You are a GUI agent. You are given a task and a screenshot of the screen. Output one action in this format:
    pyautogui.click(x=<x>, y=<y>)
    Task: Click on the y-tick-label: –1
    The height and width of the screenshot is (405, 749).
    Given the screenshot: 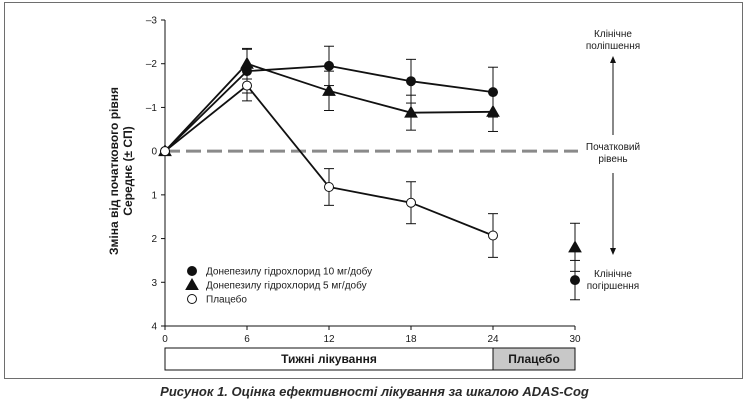 What is the action you would take?
    pyautogui.click(x=152, y=108)
    